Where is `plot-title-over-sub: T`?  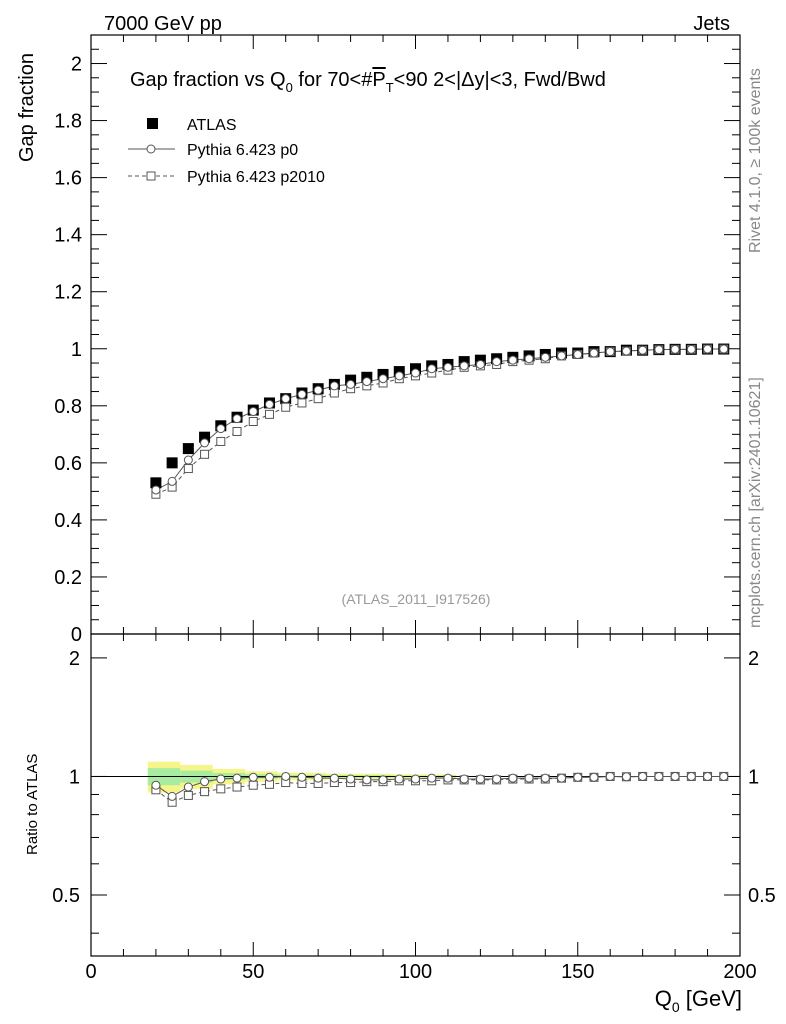
plot-title-over-sub: T is located at coordinates (390, 87).